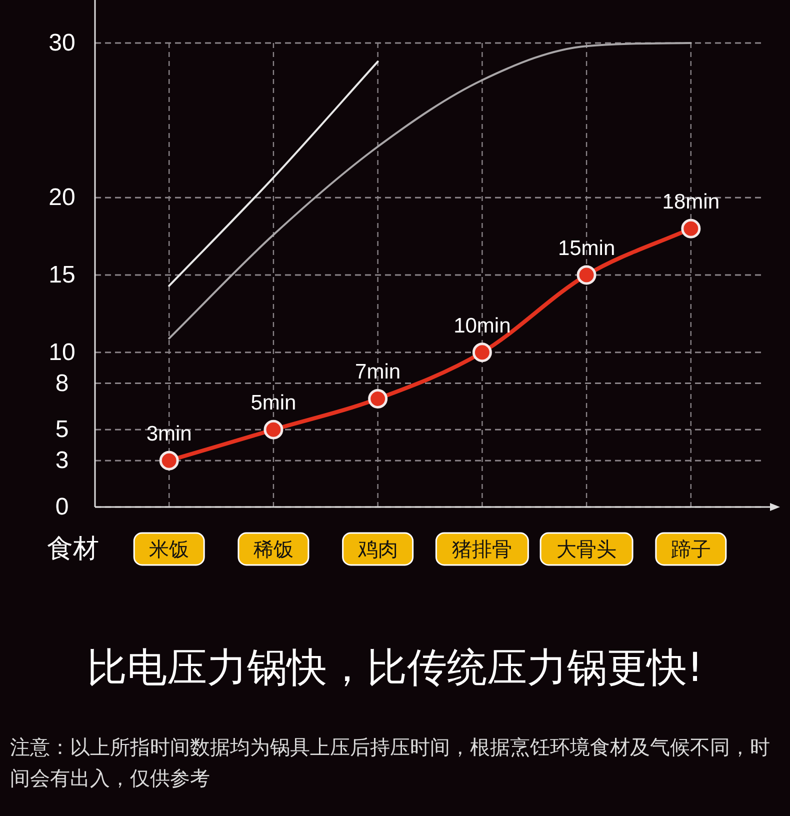 The width and height of the screenshot is (790, 816). Describe the element at coordinates (169, 549) in the screenshot. I see `x-tick-label: 米饭` at that location.